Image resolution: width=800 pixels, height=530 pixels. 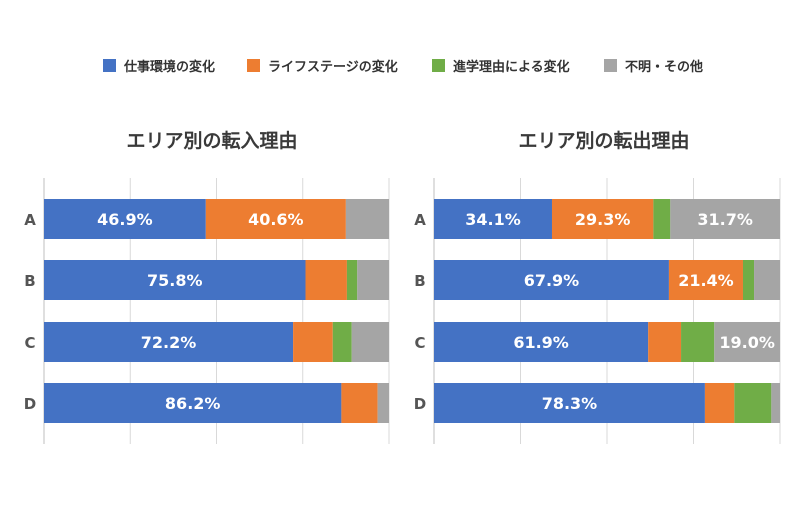 I want to click on data-label: 86.2%, so click(x=193, y=403).